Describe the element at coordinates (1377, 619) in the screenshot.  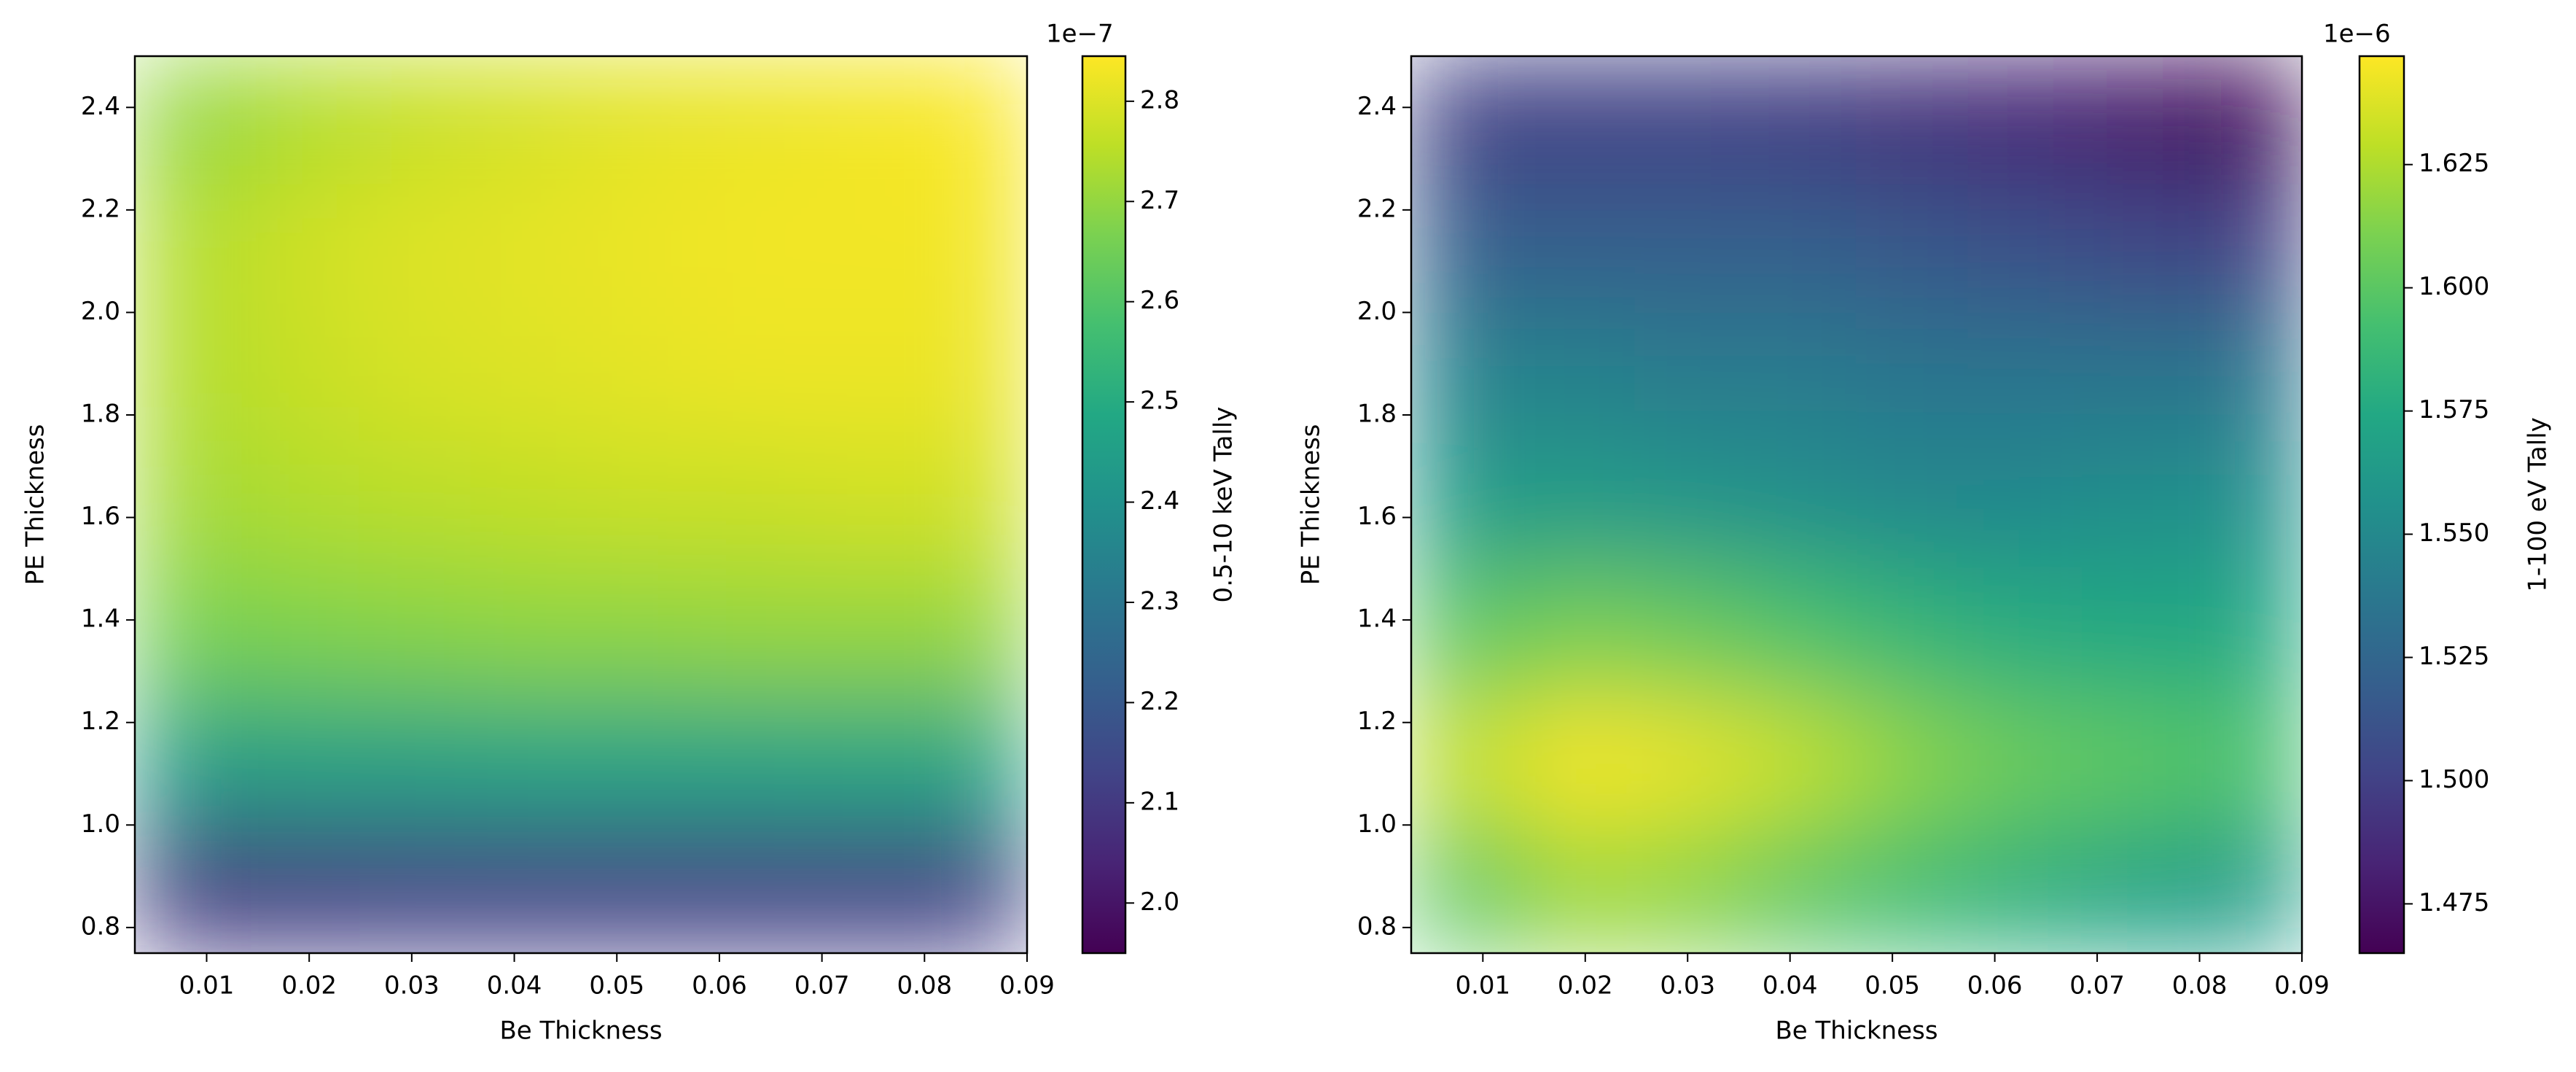
I see `y-tick-label: 1.4` at that location.